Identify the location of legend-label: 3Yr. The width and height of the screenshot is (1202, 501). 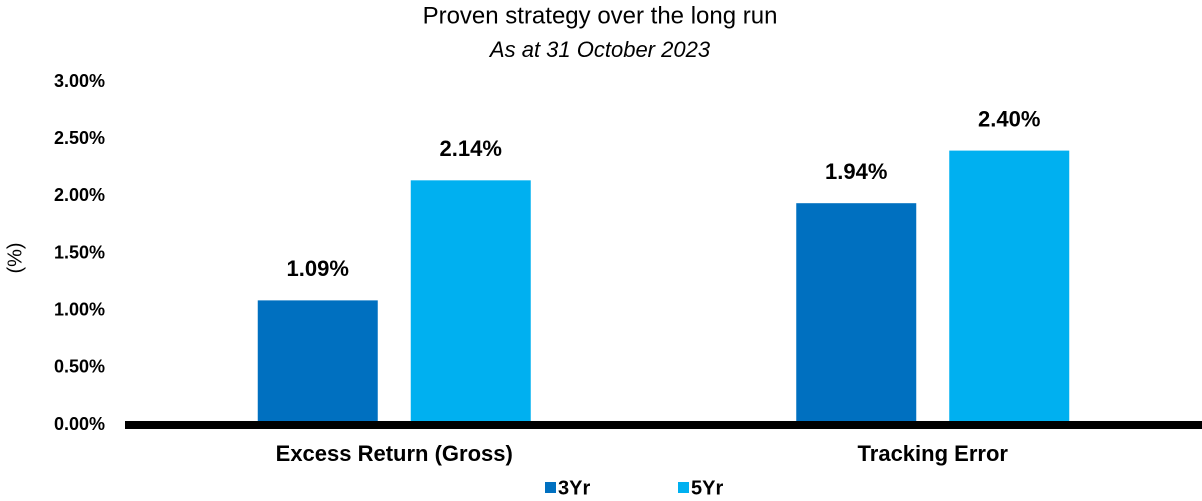
(574, 488).